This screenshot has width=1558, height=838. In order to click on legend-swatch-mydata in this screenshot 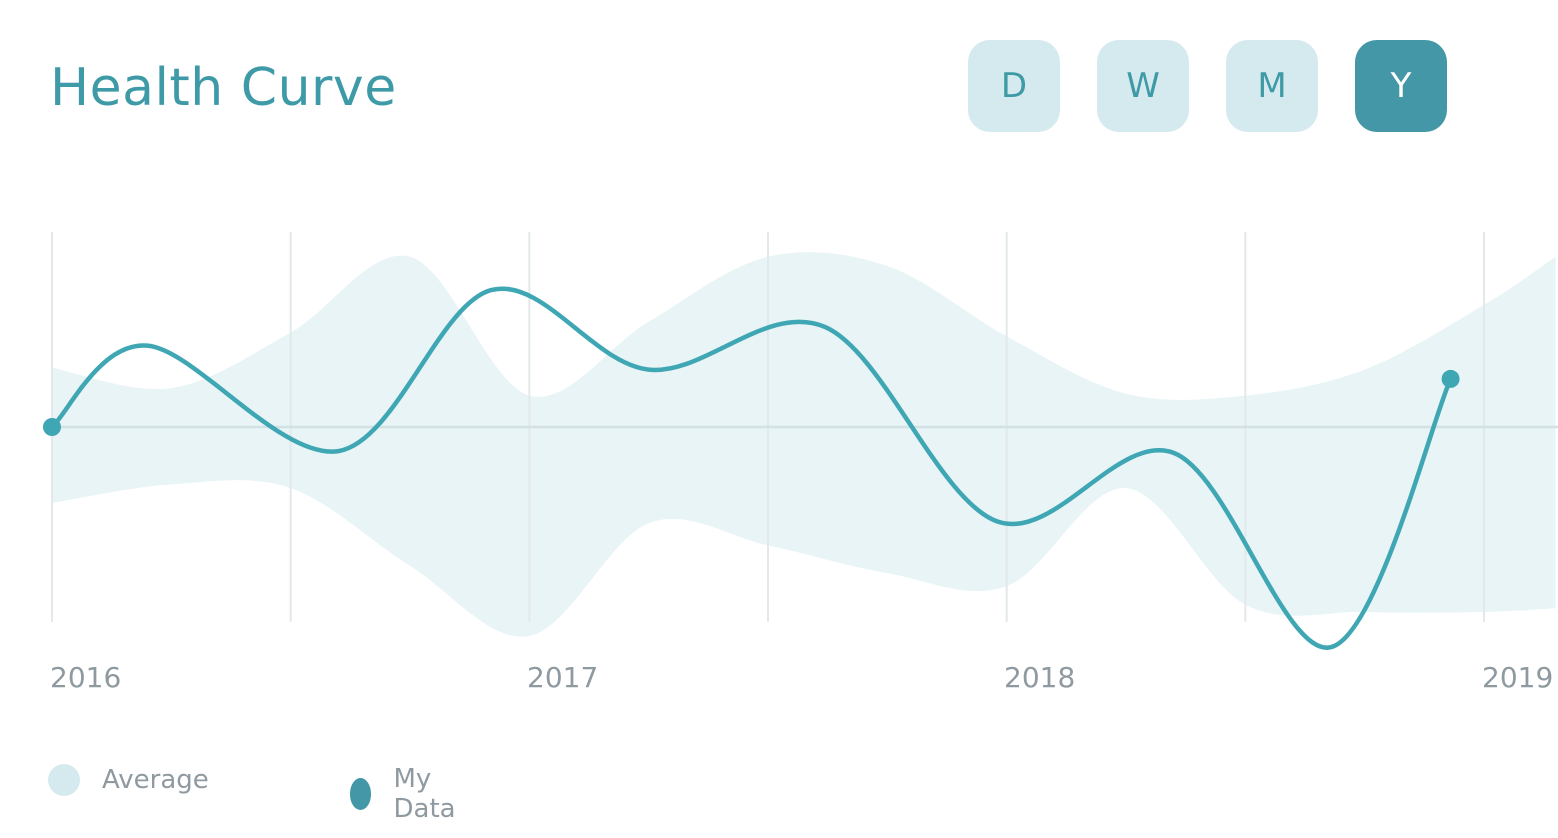, I will do `click(361, 794)`.